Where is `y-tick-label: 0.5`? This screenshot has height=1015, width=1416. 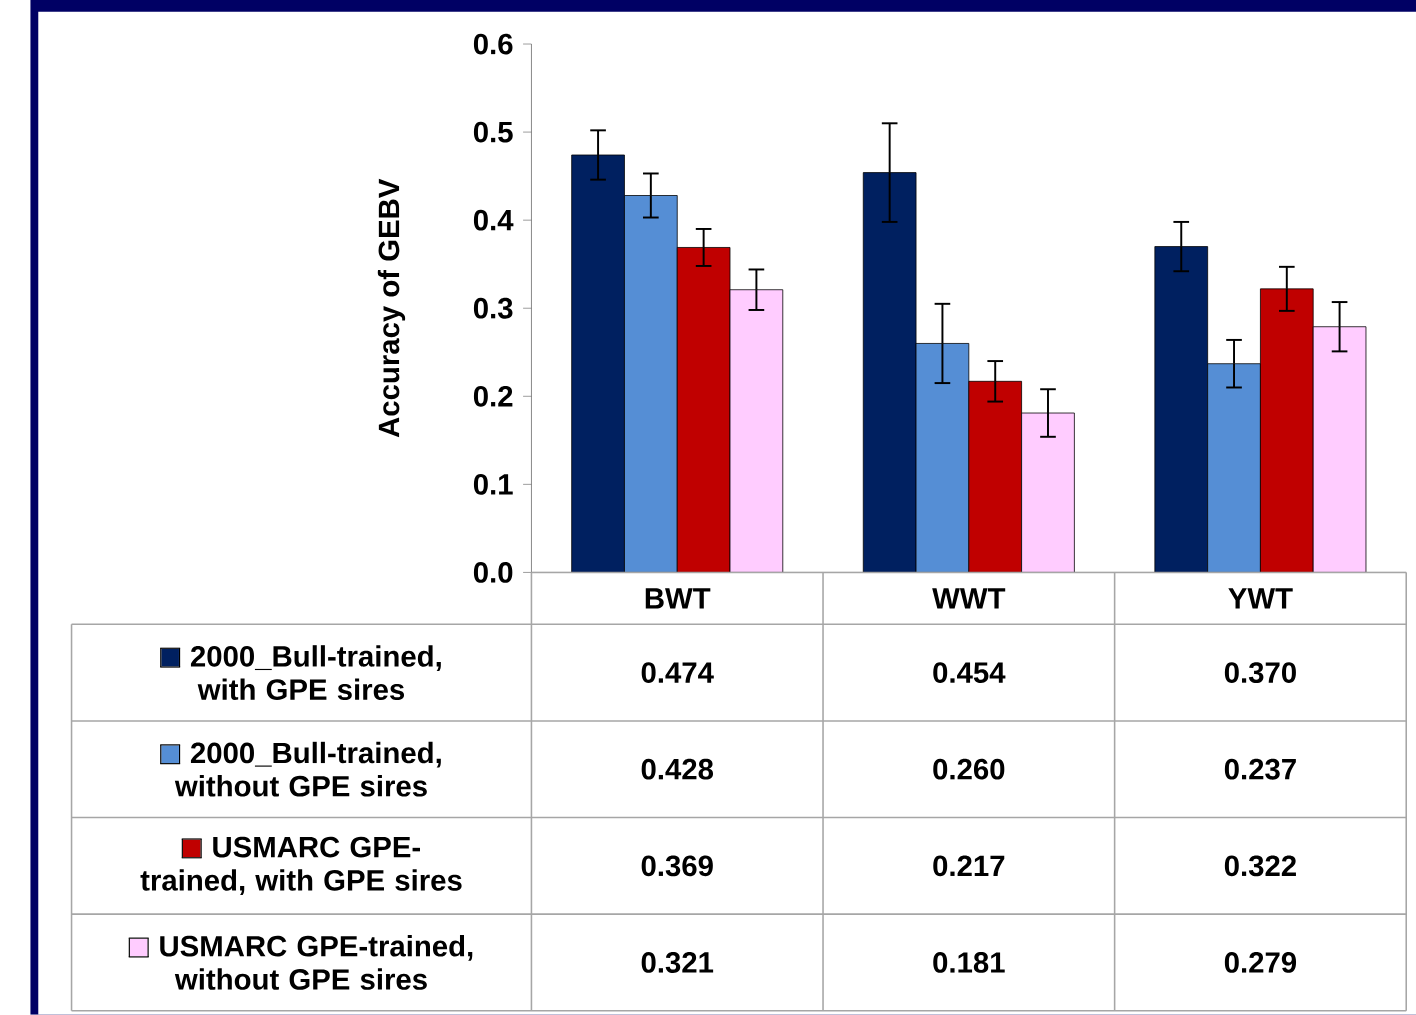 y-tick-label: 0.5 is located at coordinates (493, 132).